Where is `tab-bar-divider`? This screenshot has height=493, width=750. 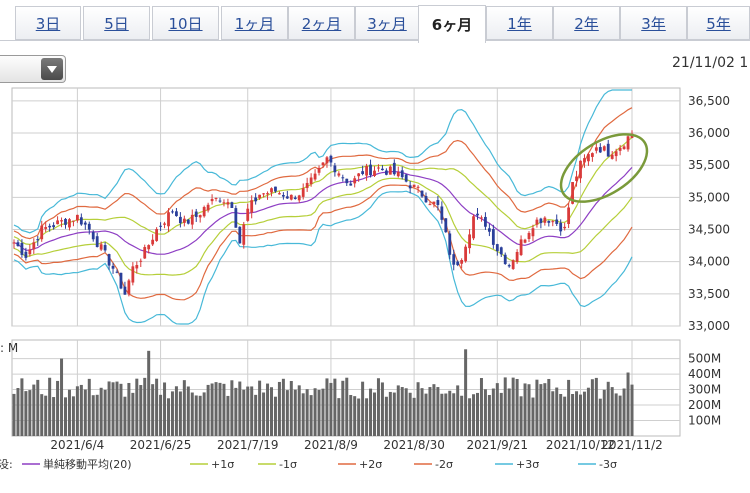
tab-bar-divider is located at coordinates (375, 40).